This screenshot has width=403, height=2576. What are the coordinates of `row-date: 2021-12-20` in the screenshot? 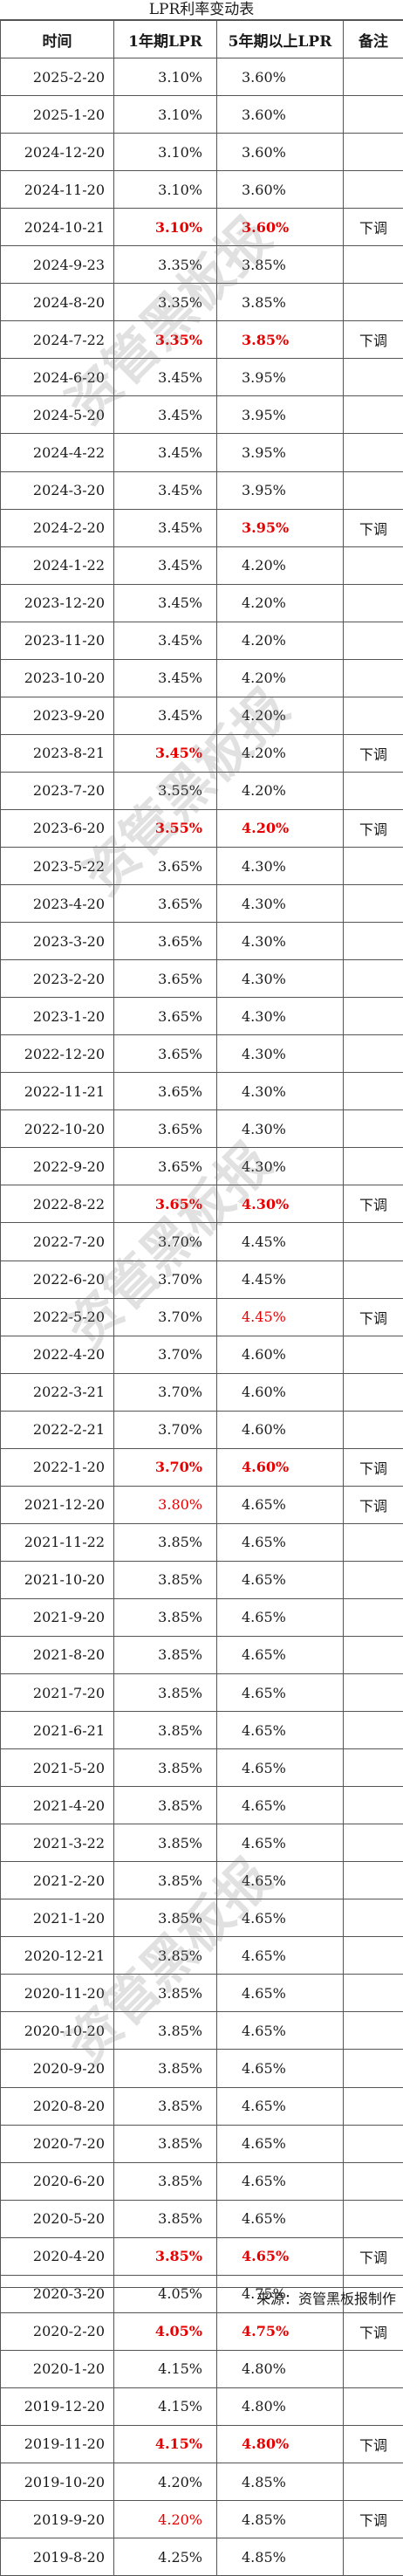 It's located at (57, 1505).